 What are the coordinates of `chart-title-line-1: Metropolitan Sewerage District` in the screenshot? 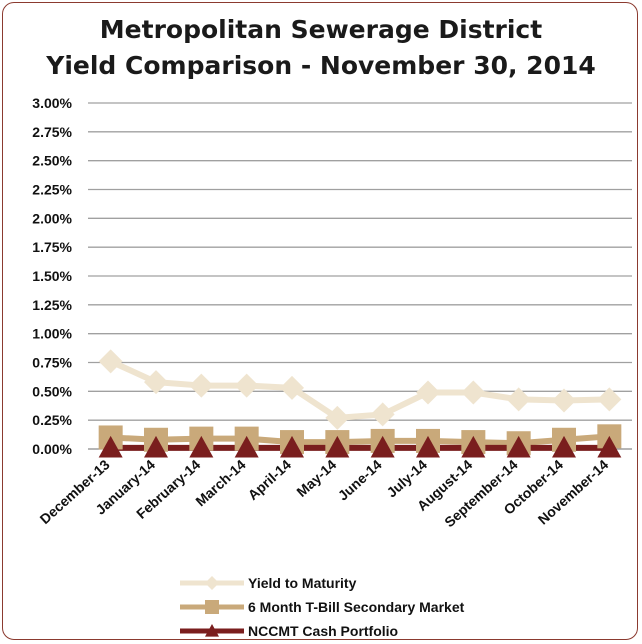 It's located at (321, 29).